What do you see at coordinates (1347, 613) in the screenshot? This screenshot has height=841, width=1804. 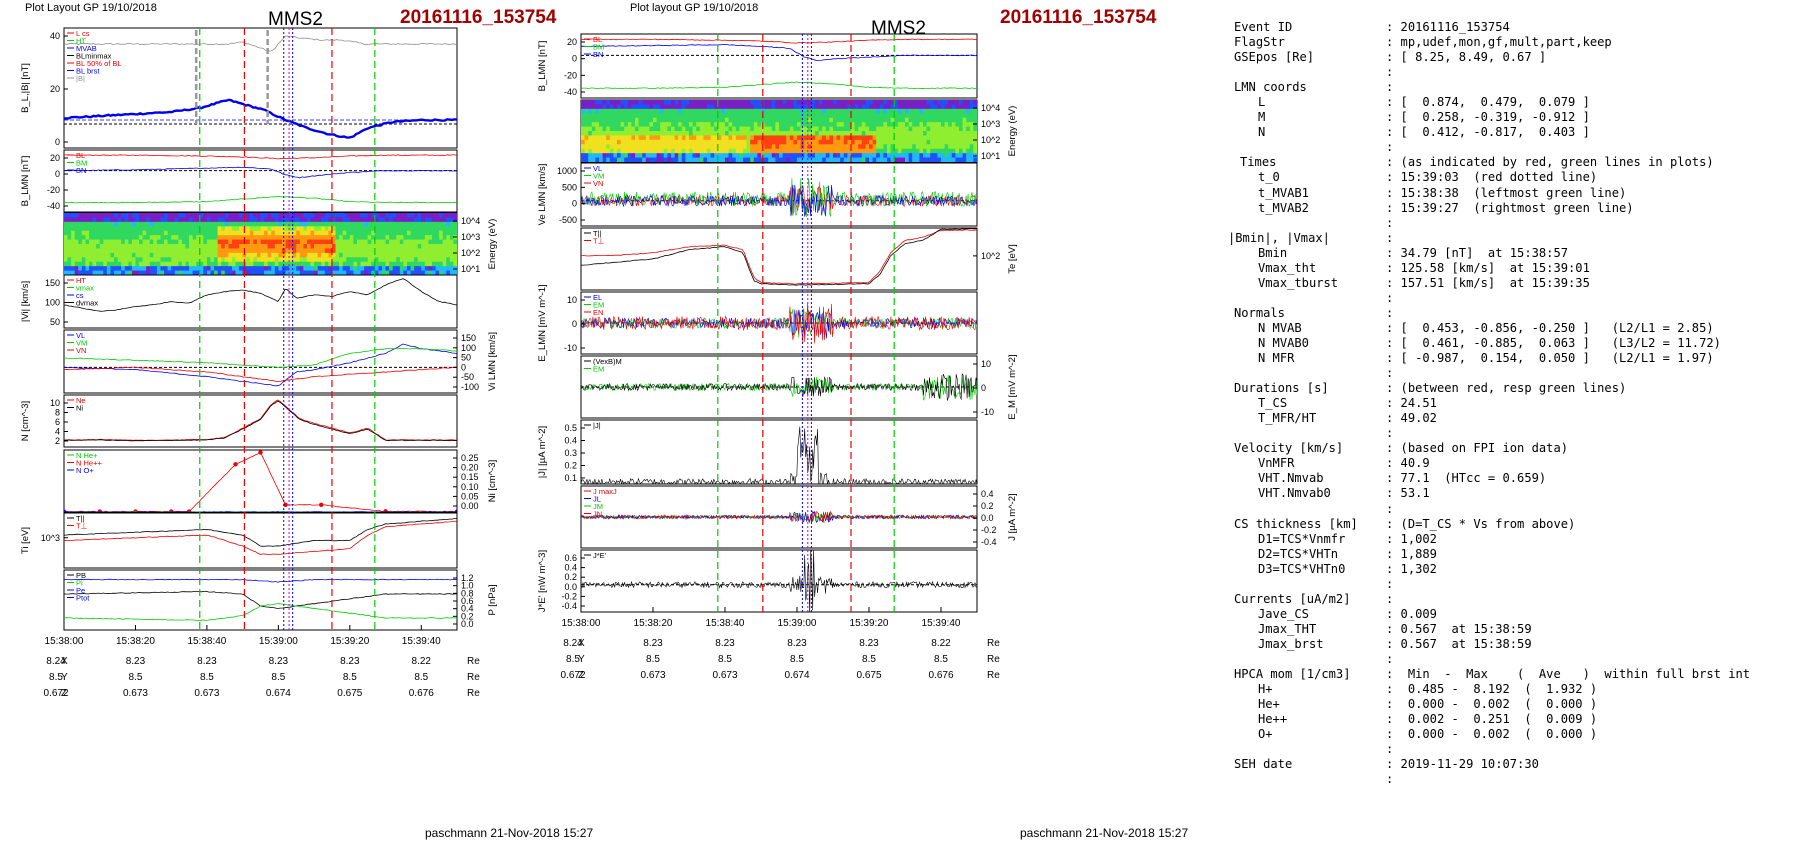 I see `summary-currents-row: Jave_CS: 0.009` at bounding box center [1347, 613].